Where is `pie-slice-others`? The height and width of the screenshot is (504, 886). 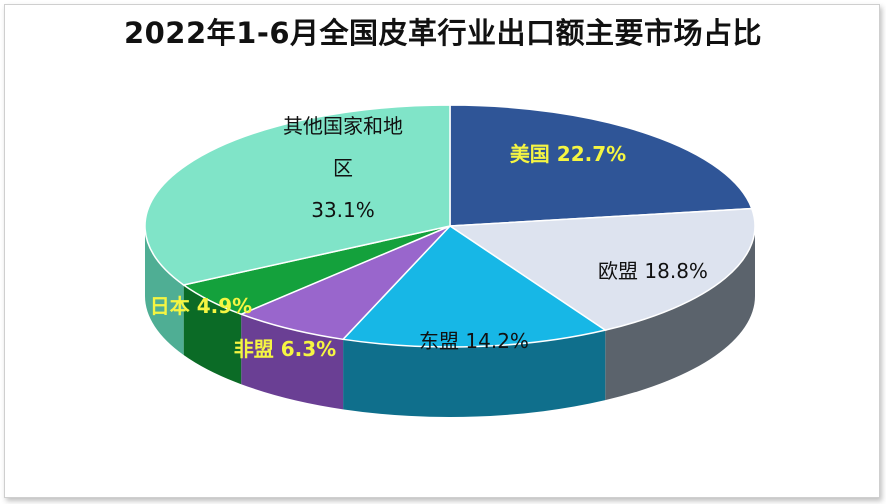 pie-slice-others is located at coordinates (297, 195).